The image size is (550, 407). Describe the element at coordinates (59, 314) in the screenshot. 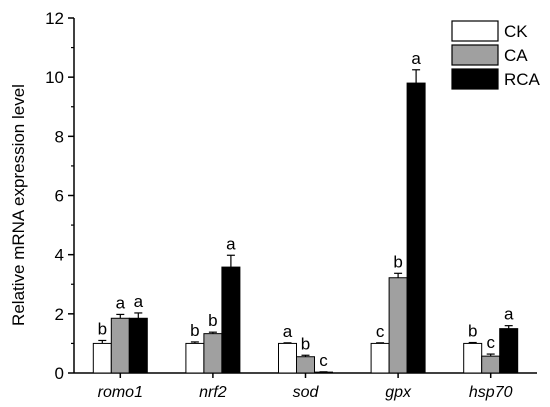

I see `y-tick-label: 2` at that location.